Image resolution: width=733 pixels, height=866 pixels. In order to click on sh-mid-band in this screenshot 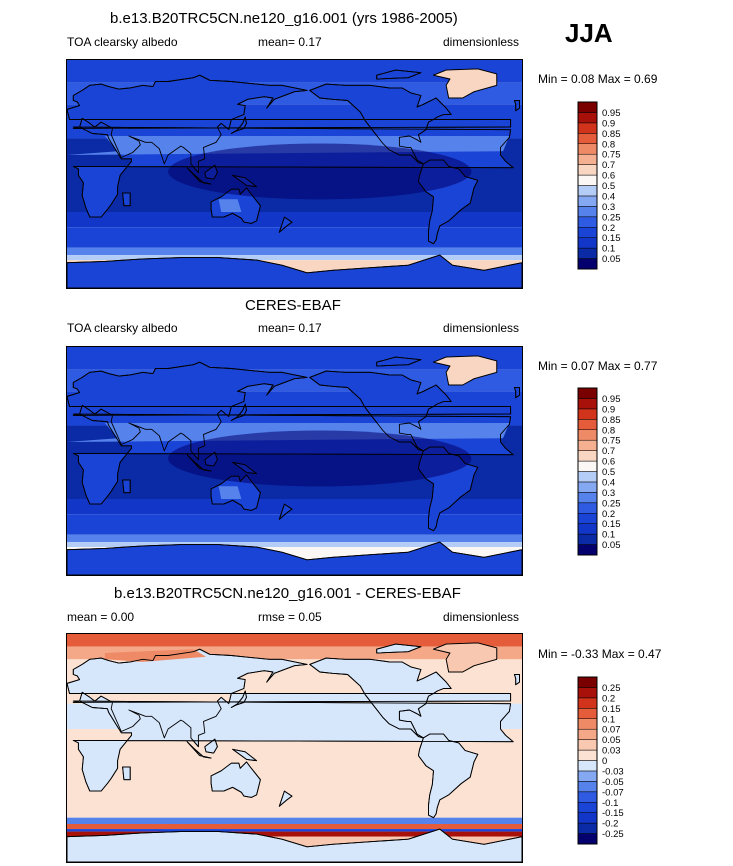, I will do `click(294, 220)`.